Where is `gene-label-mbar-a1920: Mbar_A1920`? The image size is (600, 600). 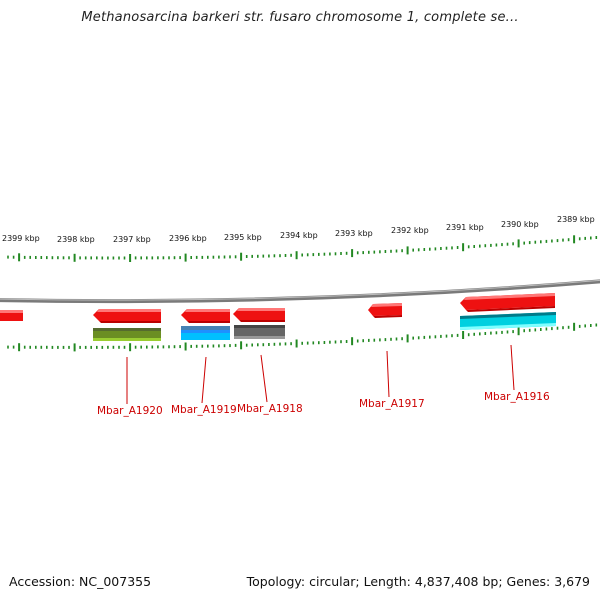 gene-label-mbar-a1920: Mbar_A1920 is located at coordinates (130, 411).